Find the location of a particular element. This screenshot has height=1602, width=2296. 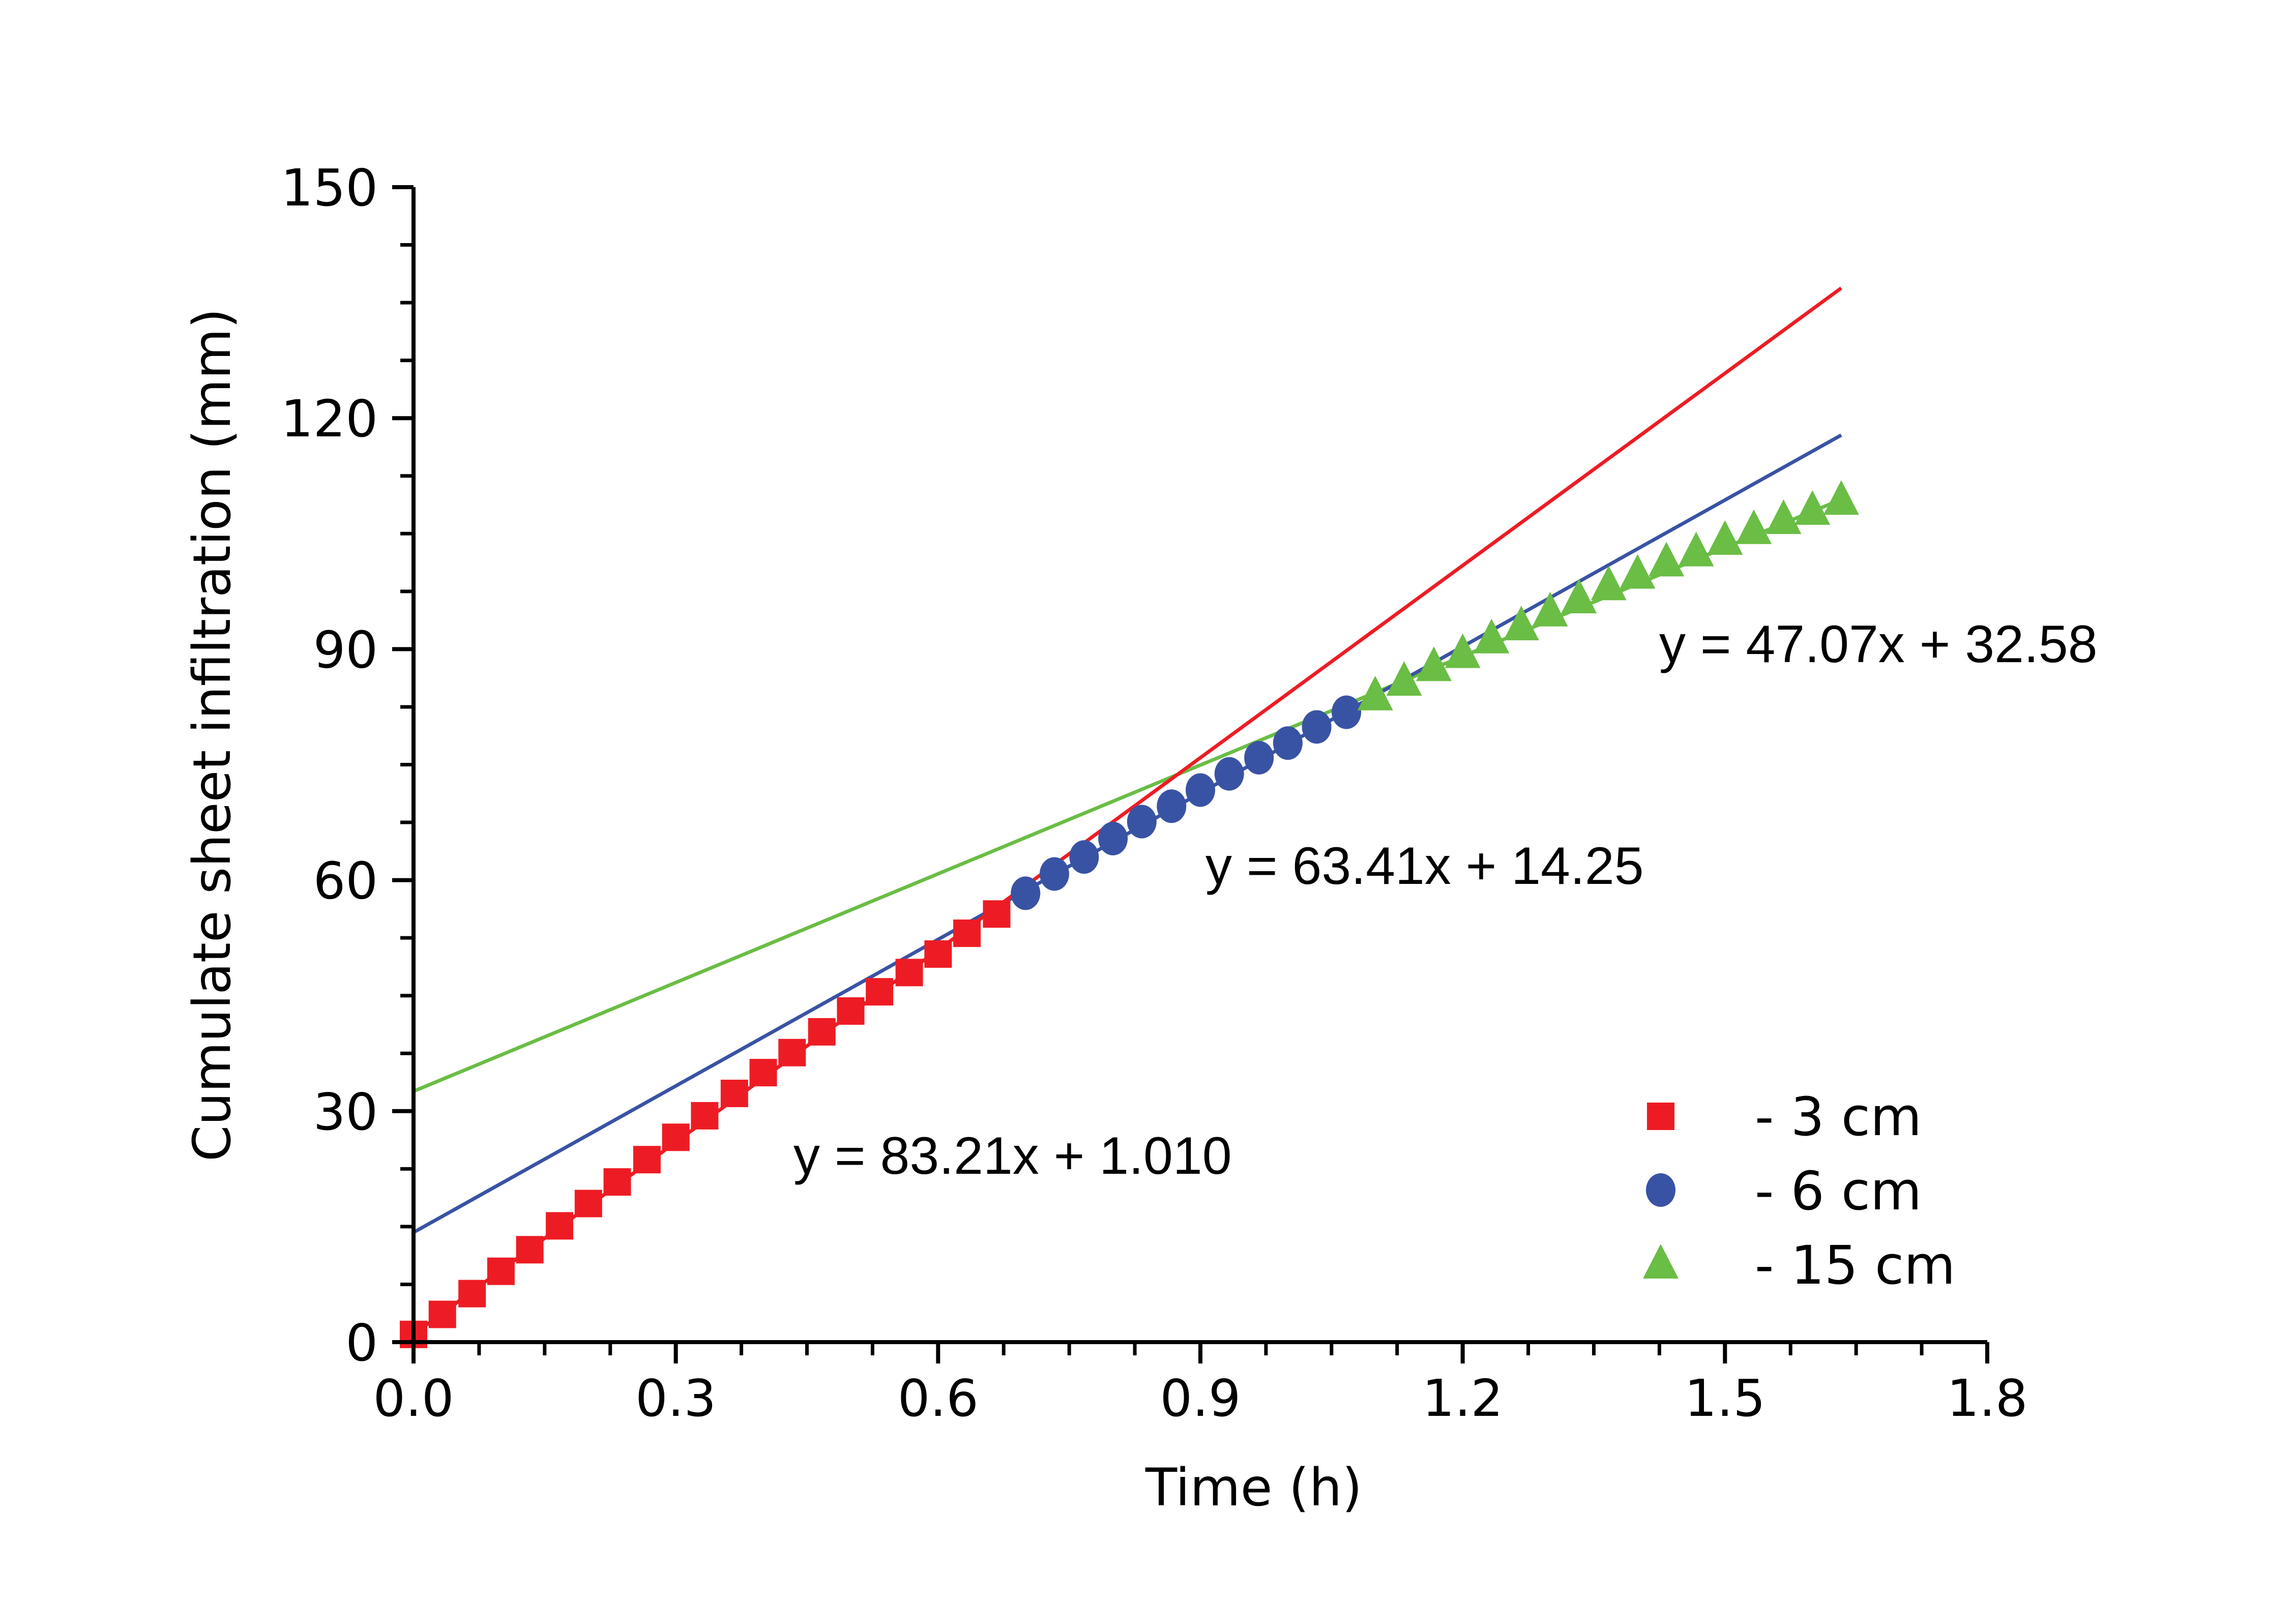

fit-equation-3cm: y = 83.21x + 1.010 is located at coordinates (1012, 1155).